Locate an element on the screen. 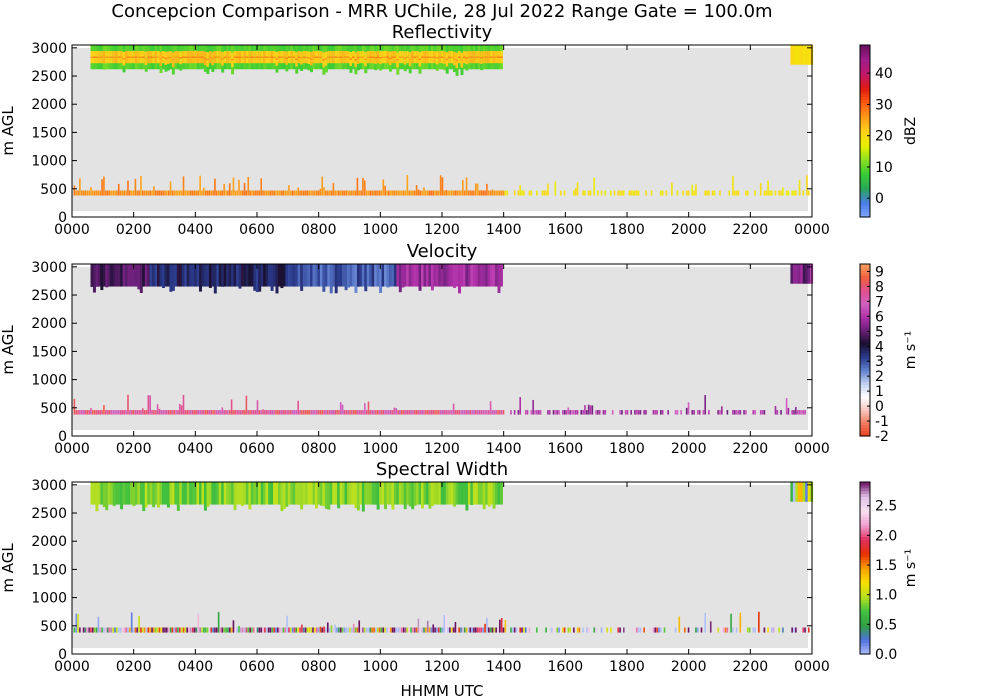 Image resolution: width=1000 pixels, height=700 pixels. colorbar-tick-label: 5 is located at coordinates (879, 332).